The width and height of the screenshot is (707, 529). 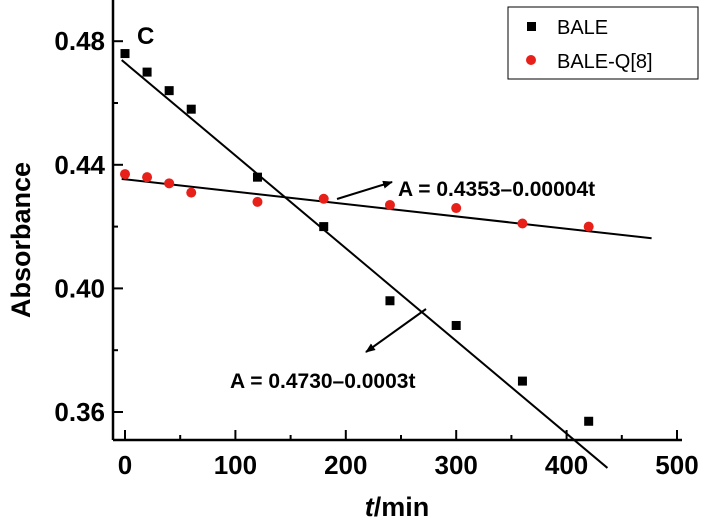 What do you see at coordinates (676, 465) in the screenshot?
I see `x-tick-label: 500` at bounding box center [676, 465].